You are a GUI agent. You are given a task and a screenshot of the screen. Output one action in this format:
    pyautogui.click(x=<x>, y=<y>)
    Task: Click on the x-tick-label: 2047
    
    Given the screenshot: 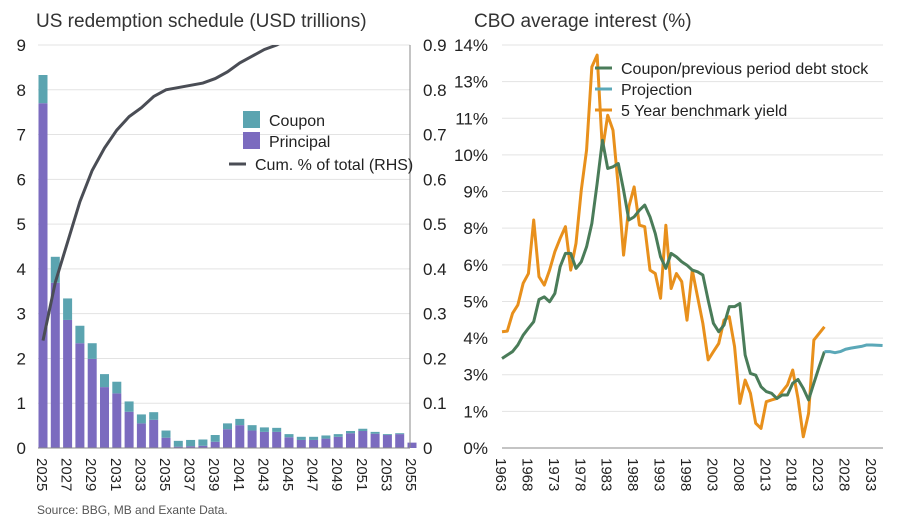 What is the action you would take?
    pyautogui.click(x=312, y=474)
    